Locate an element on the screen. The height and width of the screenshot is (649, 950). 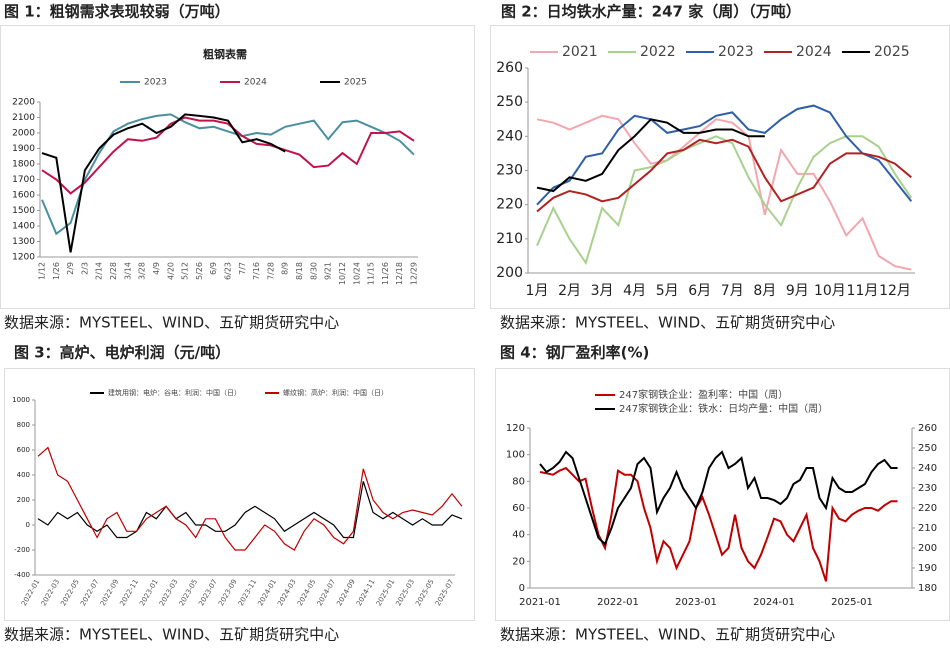
y-tick-label: 240 is located at coordinates (509, 136).